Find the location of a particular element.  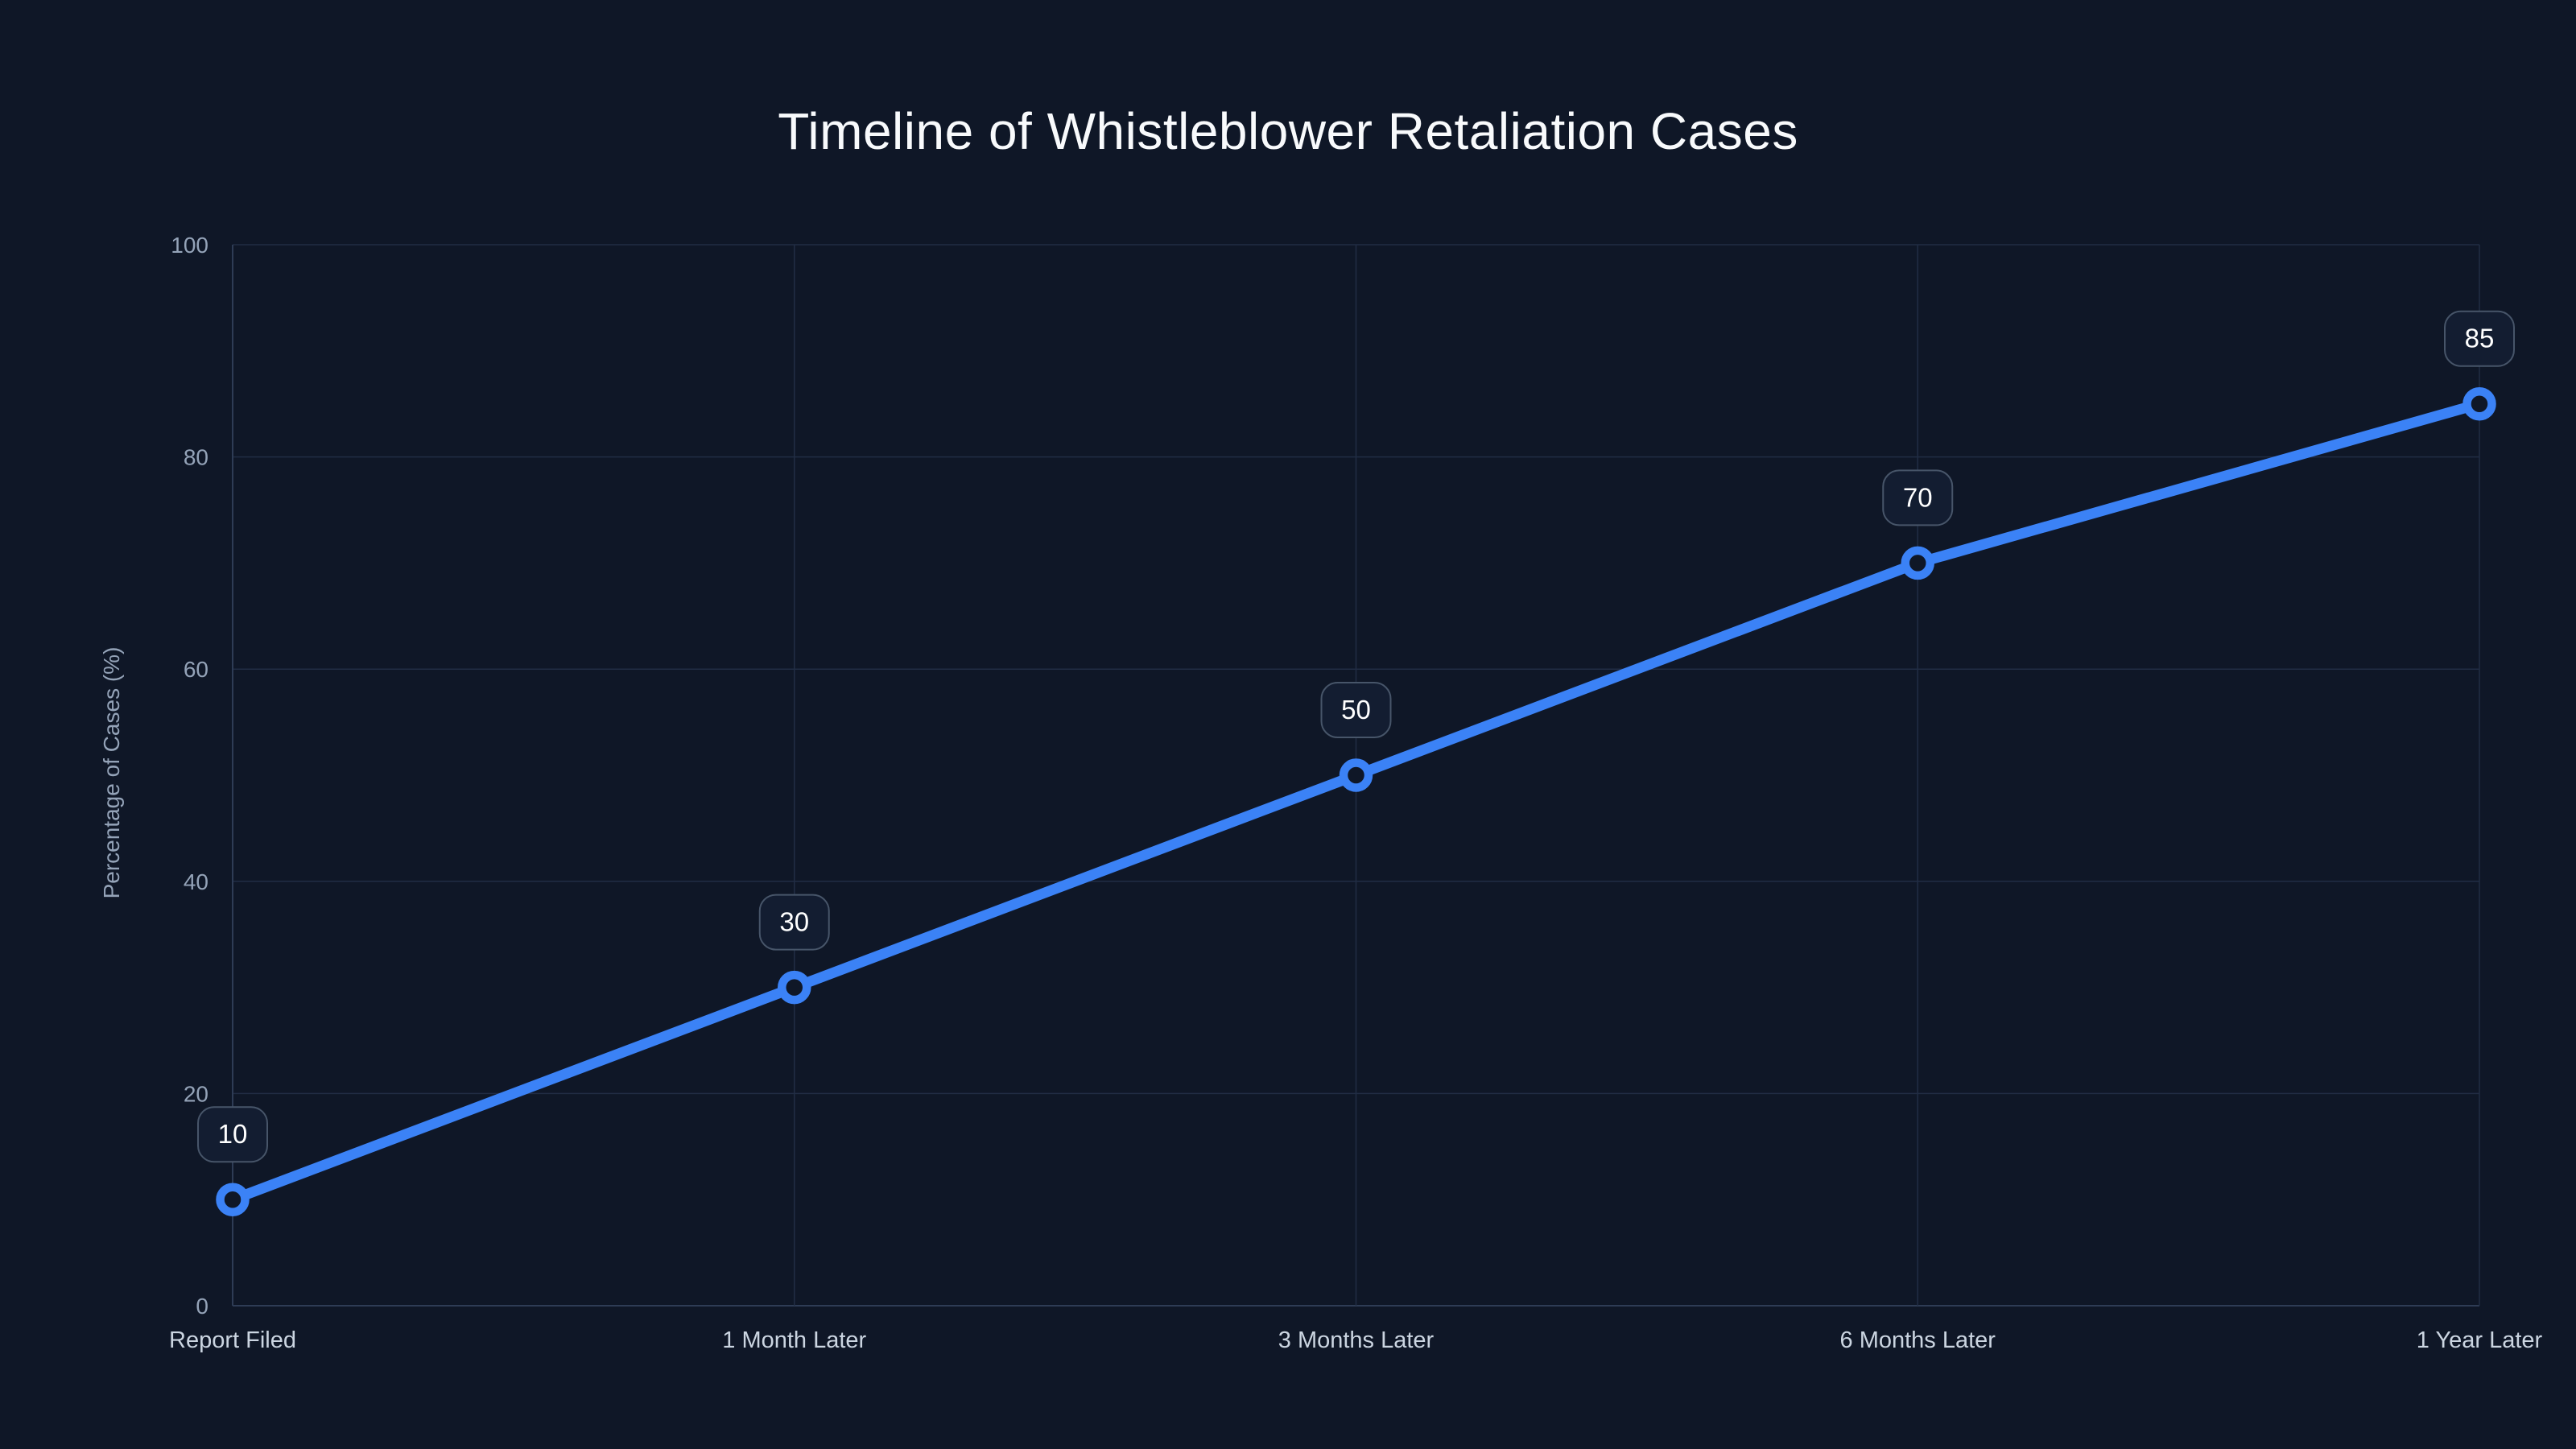

data-label-text: 85 is located at coordinates (2480, 338).